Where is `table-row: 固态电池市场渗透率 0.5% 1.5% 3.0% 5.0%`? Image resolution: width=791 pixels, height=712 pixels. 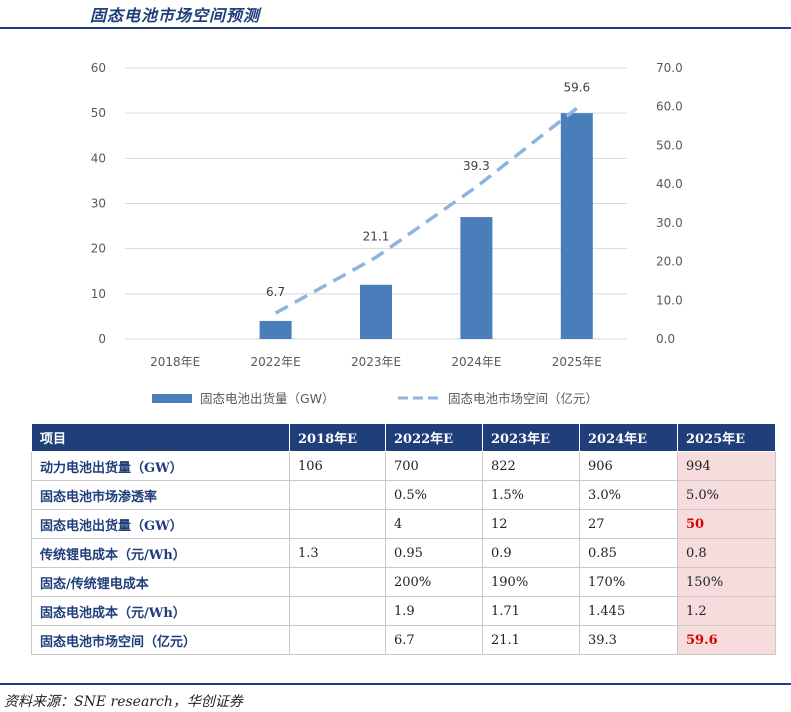
table-row: 固态电池市场渗透率 0.5% 1.5% 3.0% 5.0% is located at coordinates (403, 495).